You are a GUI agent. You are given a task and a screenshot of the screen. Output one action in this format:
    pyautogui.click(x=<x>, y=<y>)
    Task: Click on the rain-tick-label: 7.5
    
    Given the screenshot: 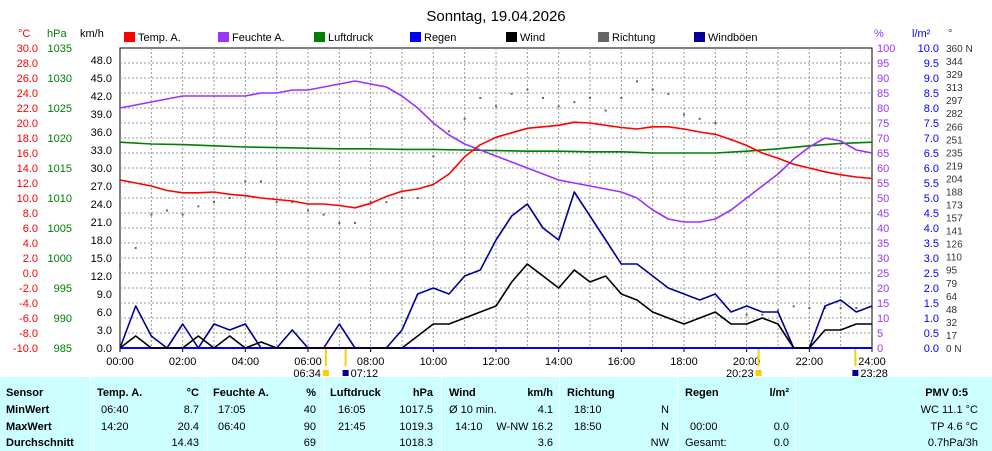 What is the action you would take?
    pyautogui.click(x=931, y=124)
    